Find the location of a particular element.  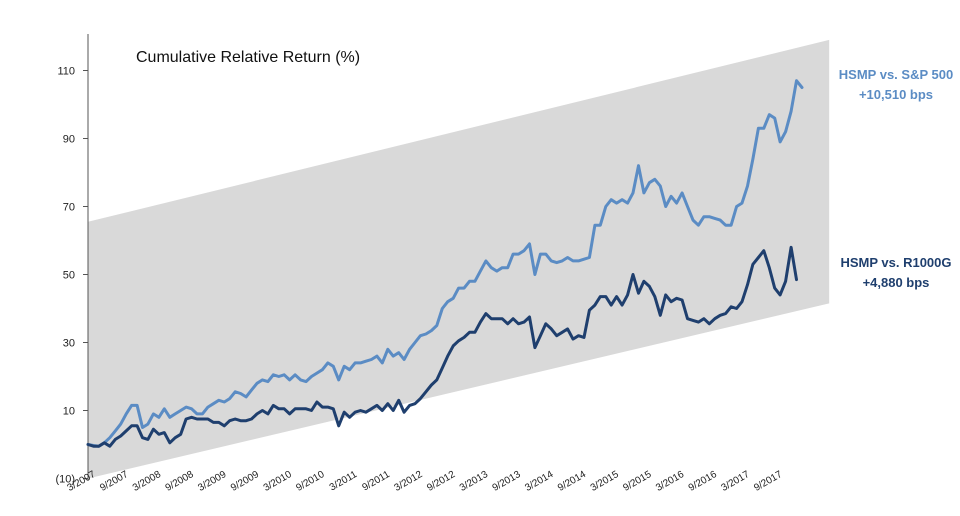

x-tick-label: 3/2009 is located at coordinates (212, 481).